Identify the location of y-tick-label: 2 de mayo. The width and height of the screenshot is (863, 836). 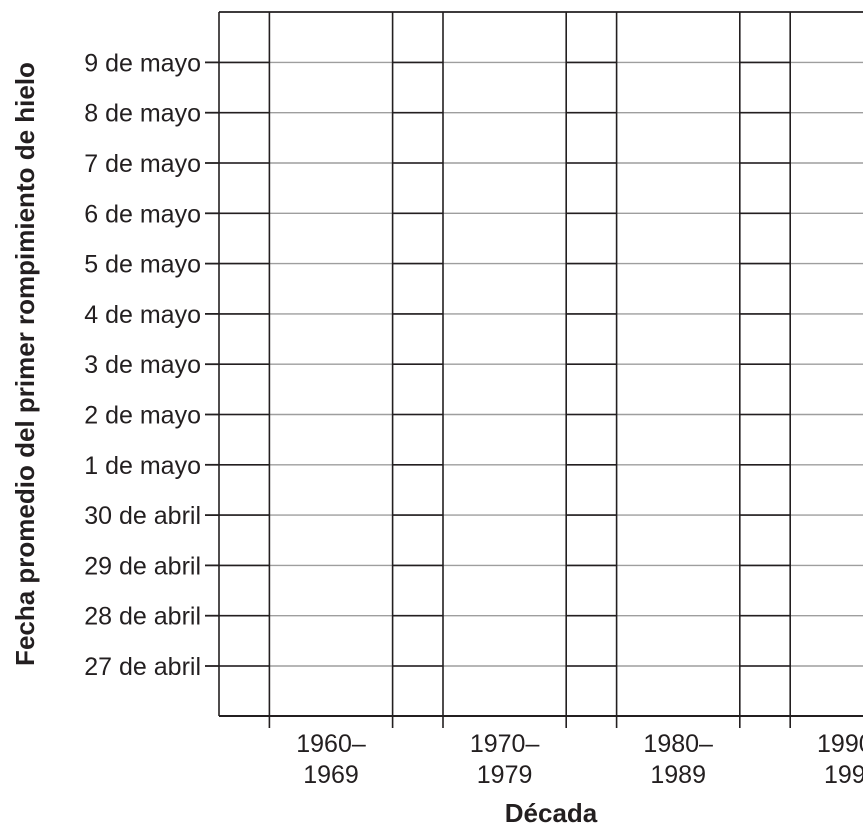
(142, 416).